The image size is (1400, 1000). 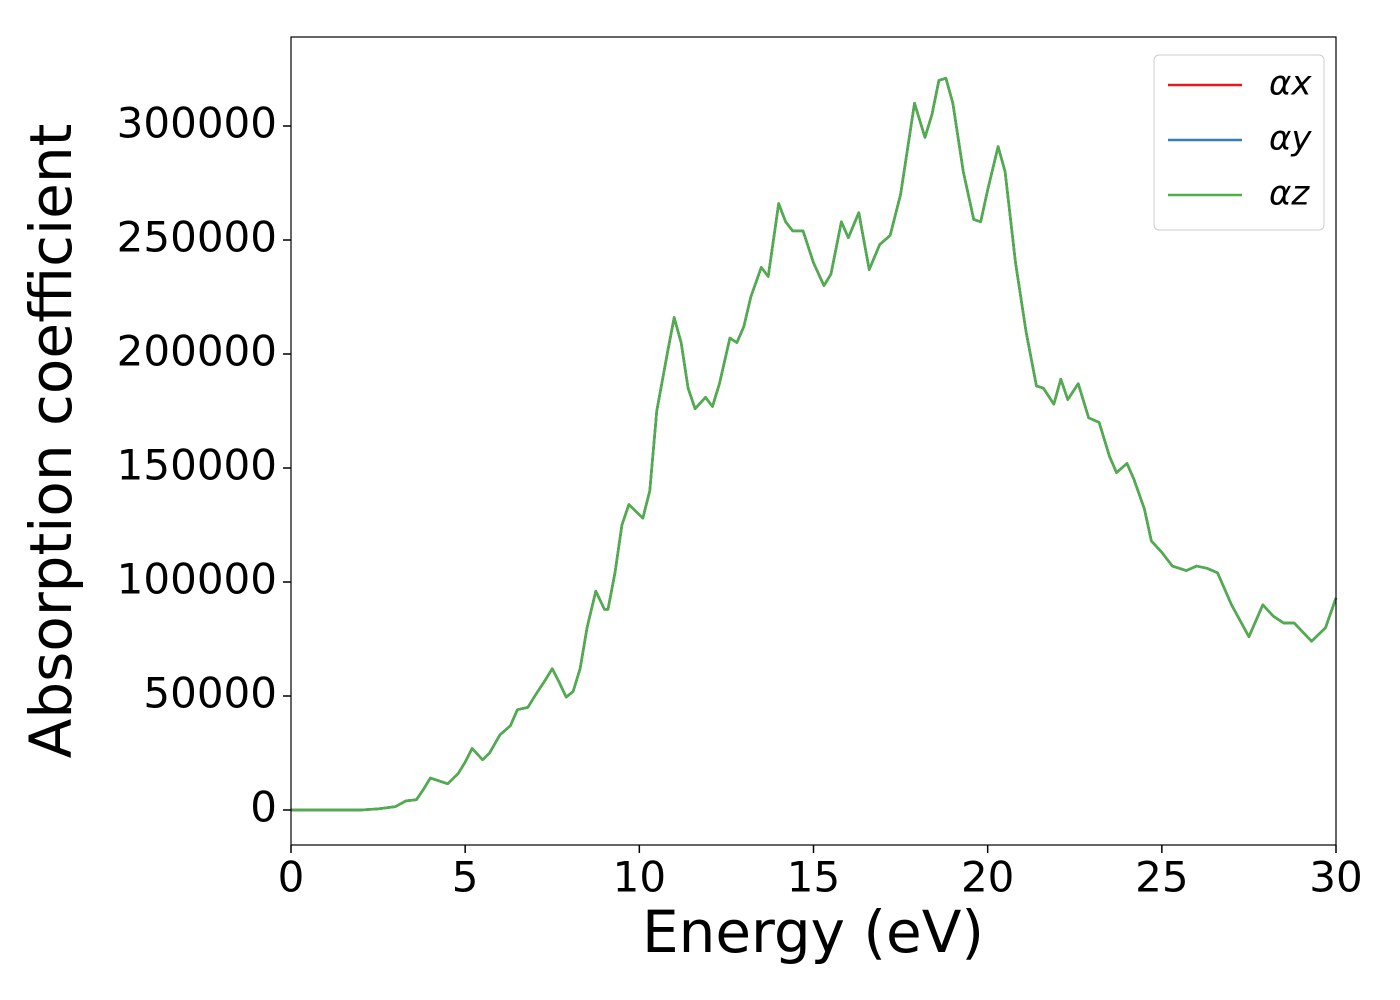 What do you see at coordinates (197, 351) in the screenshot?
I see `y-tick-label: 200000` at bounding box center [197, 351].